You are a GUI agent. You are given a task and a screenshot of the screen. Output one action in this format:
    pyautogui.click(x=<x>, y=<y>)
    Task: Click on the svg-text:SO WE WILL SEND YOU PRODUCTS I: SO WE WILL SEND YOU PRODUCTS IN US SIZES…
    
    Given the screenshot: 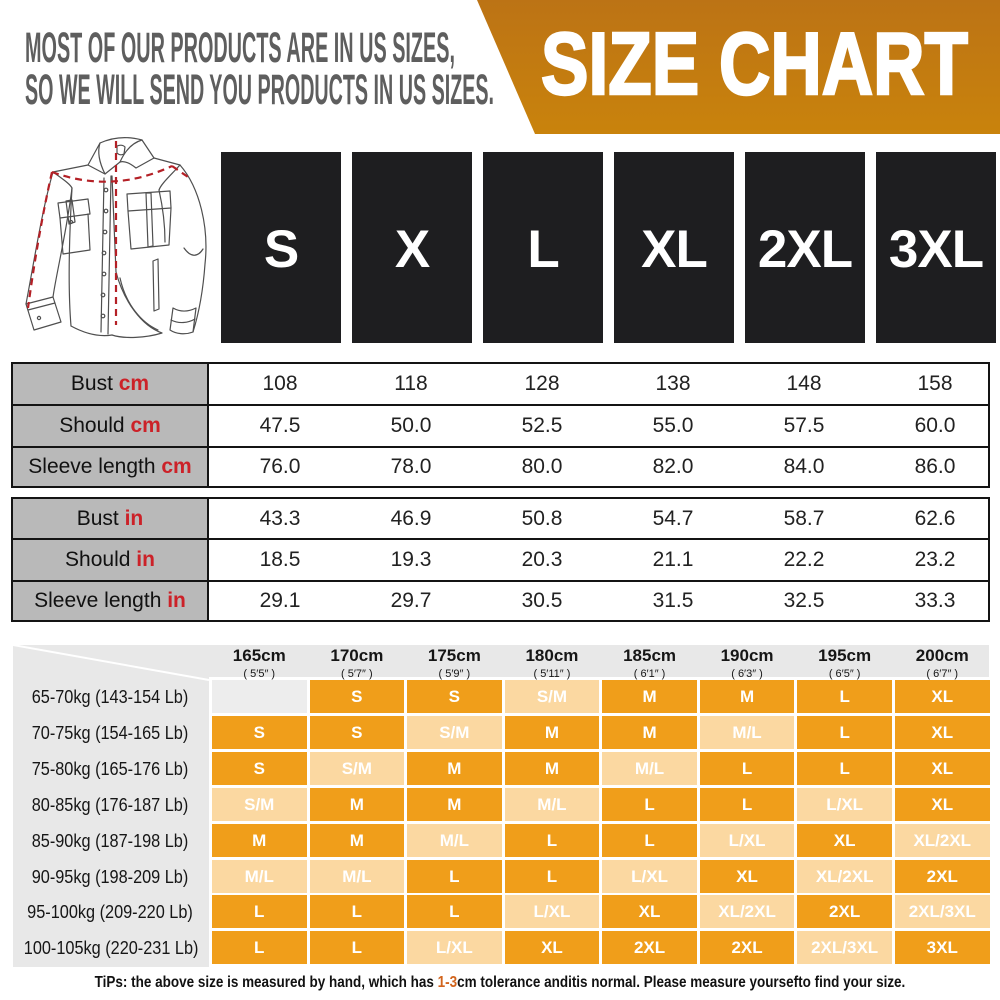 What is the action you would take?
    pyautogui.click(x=259, y=90)
    